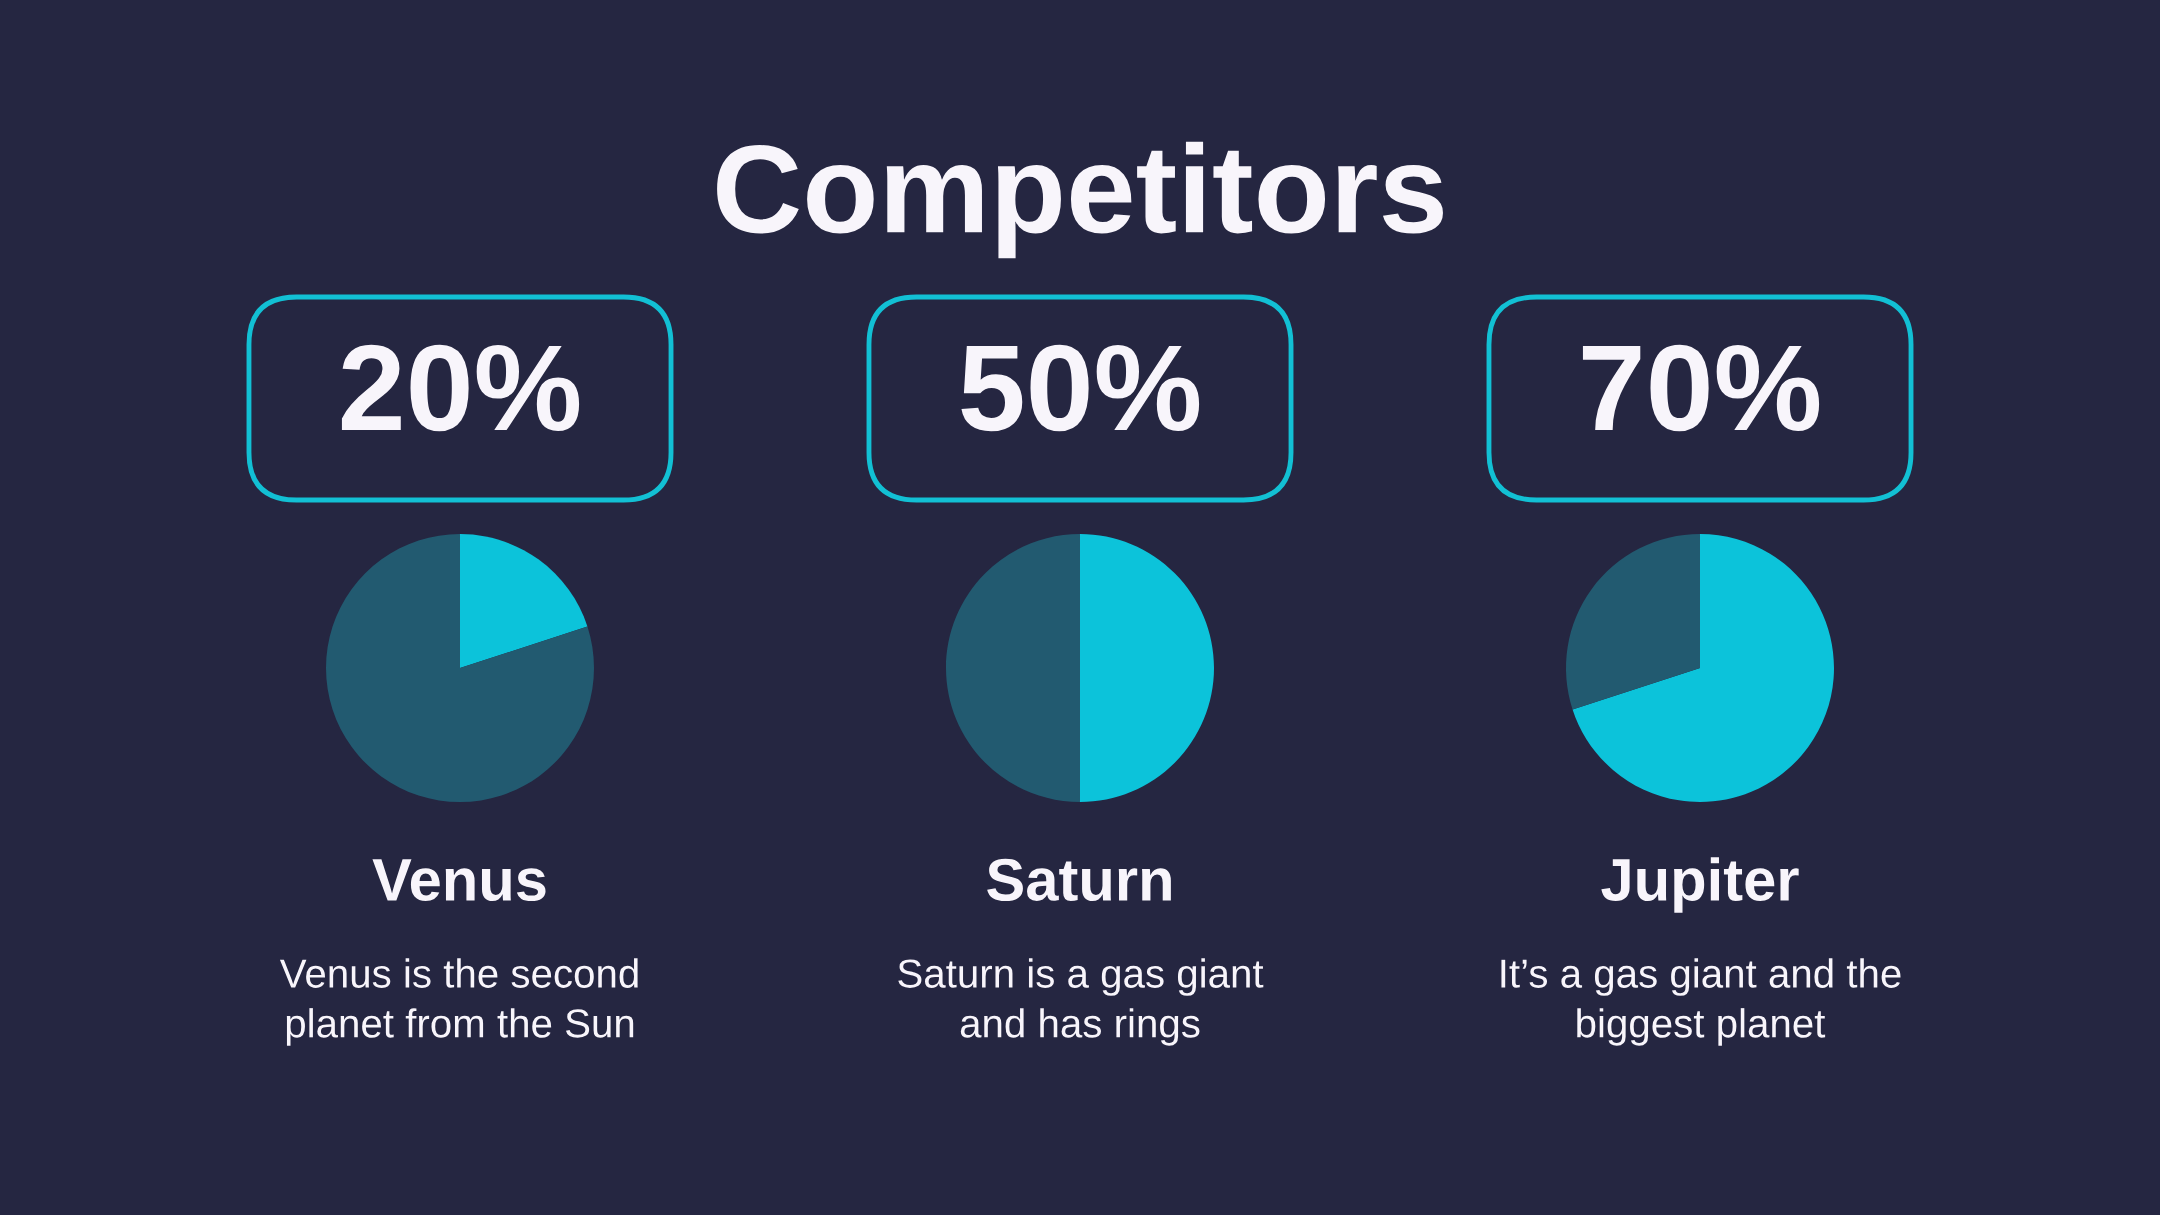 The width and height of the screenshot is (2160, 1215). What do you see at coordinates (1701, 1002) in the screenshot?
I see `text: It’s a gas giant and the biggest planet` at bounding box center [1701, 1002].